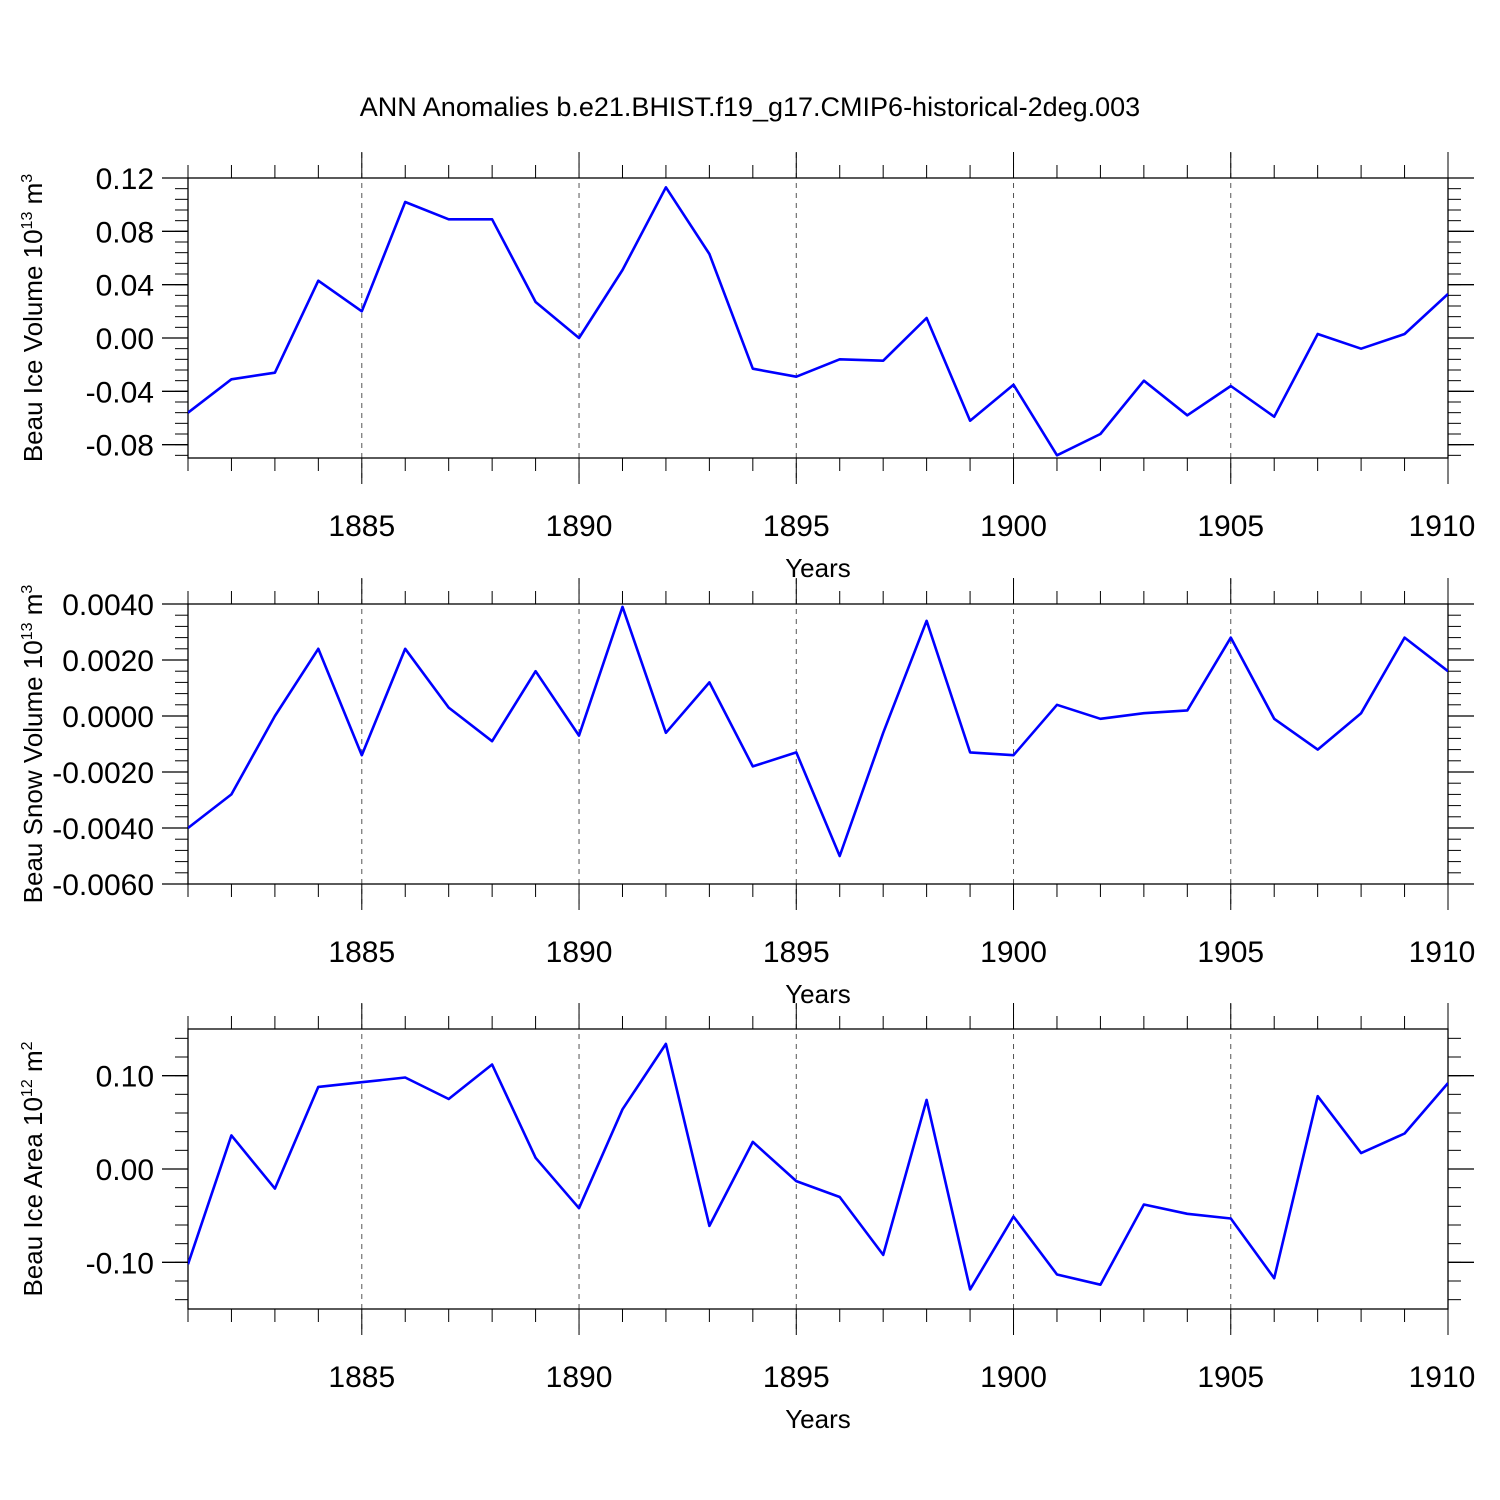 This screenshot has height=1500, width=1500. I want to click on y-tick-label: -0.04, so click(120, 392).